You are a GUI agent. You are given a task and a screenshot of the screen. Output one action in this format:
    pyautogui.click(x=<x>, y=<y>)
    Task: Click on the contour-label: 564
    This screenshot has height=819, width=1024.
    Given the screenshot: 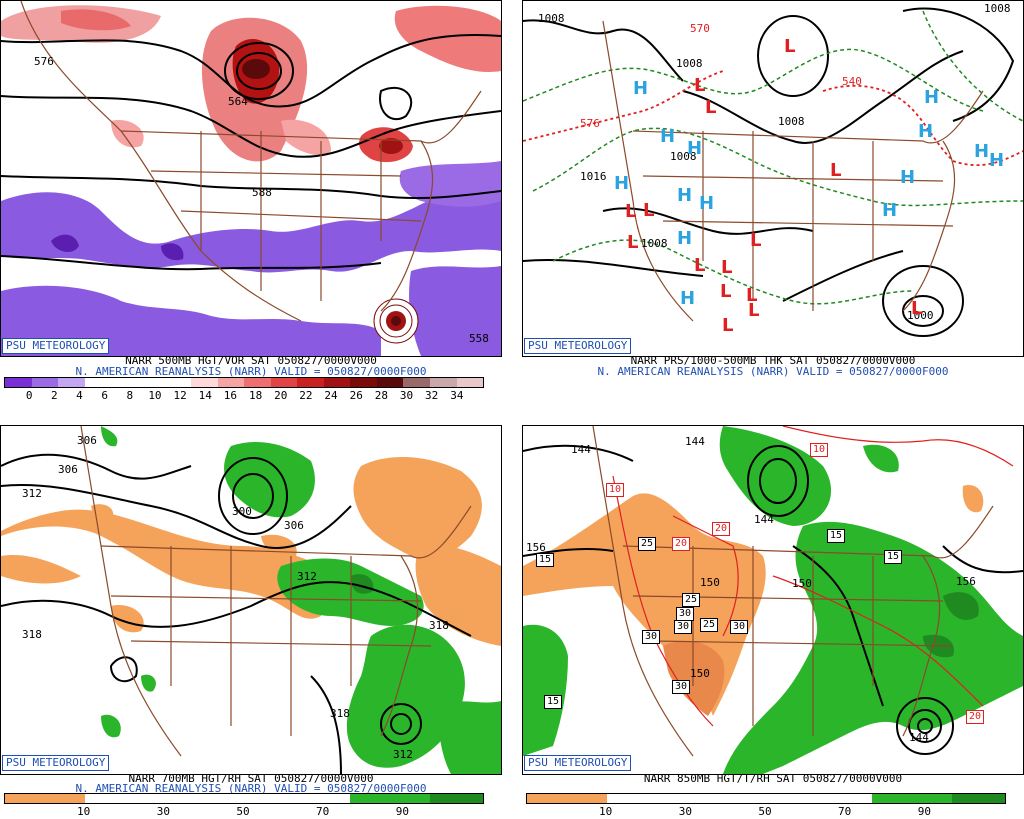 What is the action you would take?
    pyautogui.click(x=238, y=101)
    